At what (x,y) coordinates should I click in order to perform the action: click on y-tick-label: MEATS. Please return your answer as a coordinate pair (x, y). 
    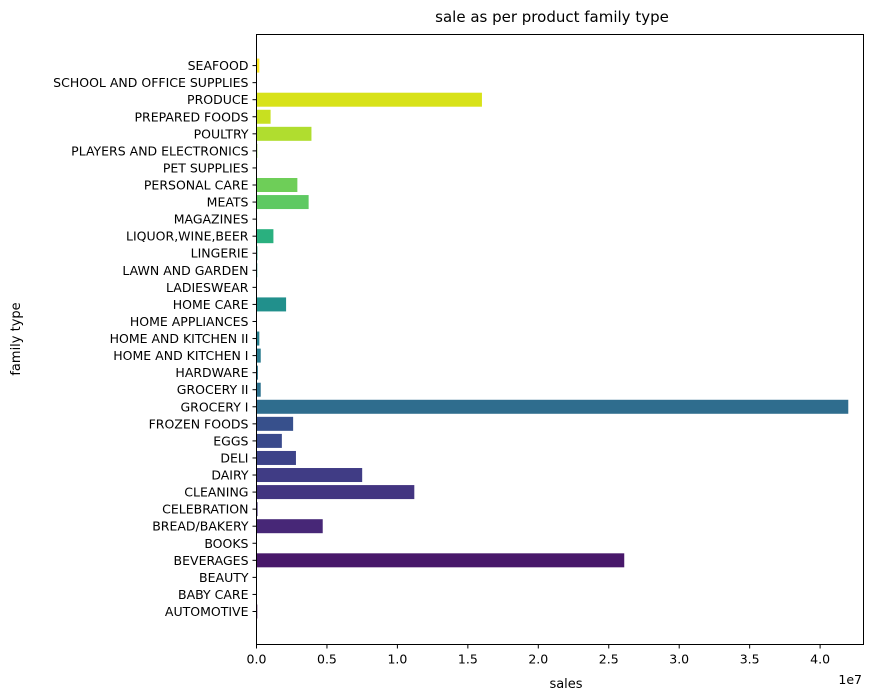
    Looking at the image, I should click on (228, 202).